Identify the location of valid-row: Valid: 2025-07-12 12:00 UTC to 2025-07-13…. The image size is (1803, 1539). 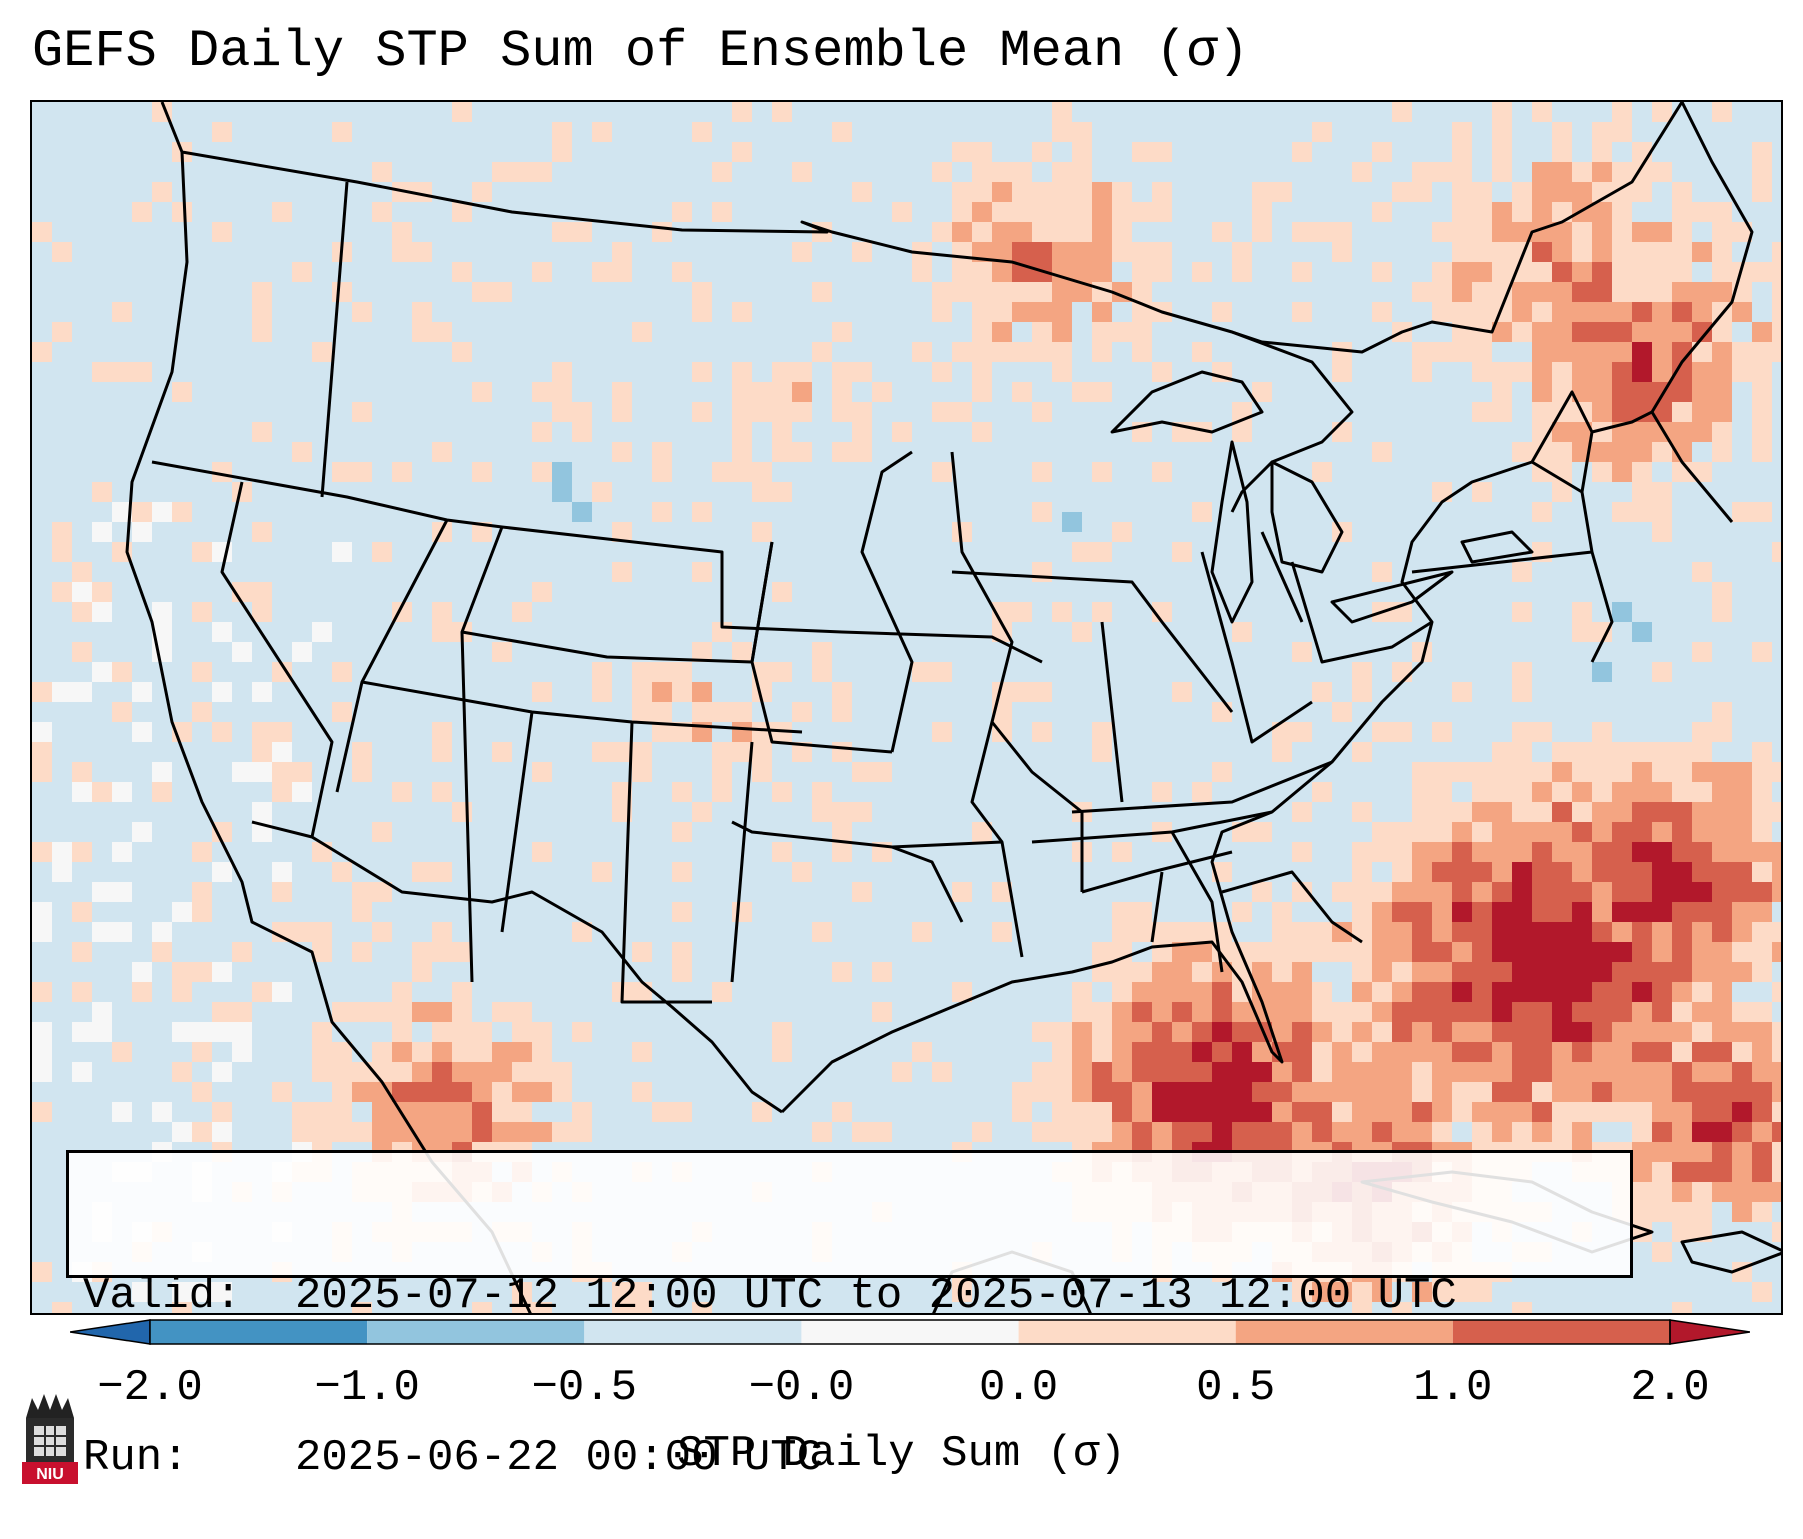
(849, 1296).